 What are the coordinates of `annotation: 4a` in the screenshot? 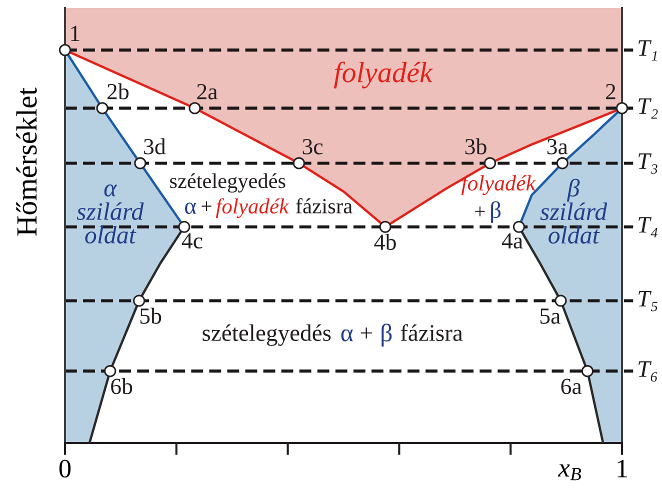 It's located at (512, 241).